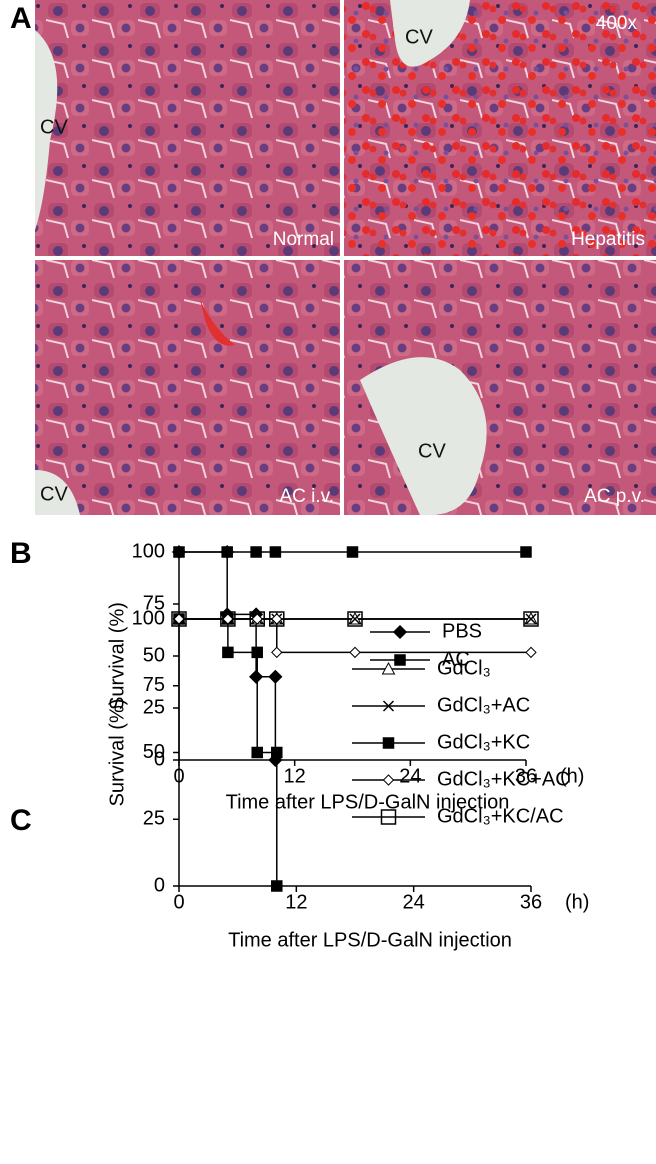 This screenshot has height=1164, width=656. I want to click on legend-label: GdCl₃+AC, so click(483, 705).